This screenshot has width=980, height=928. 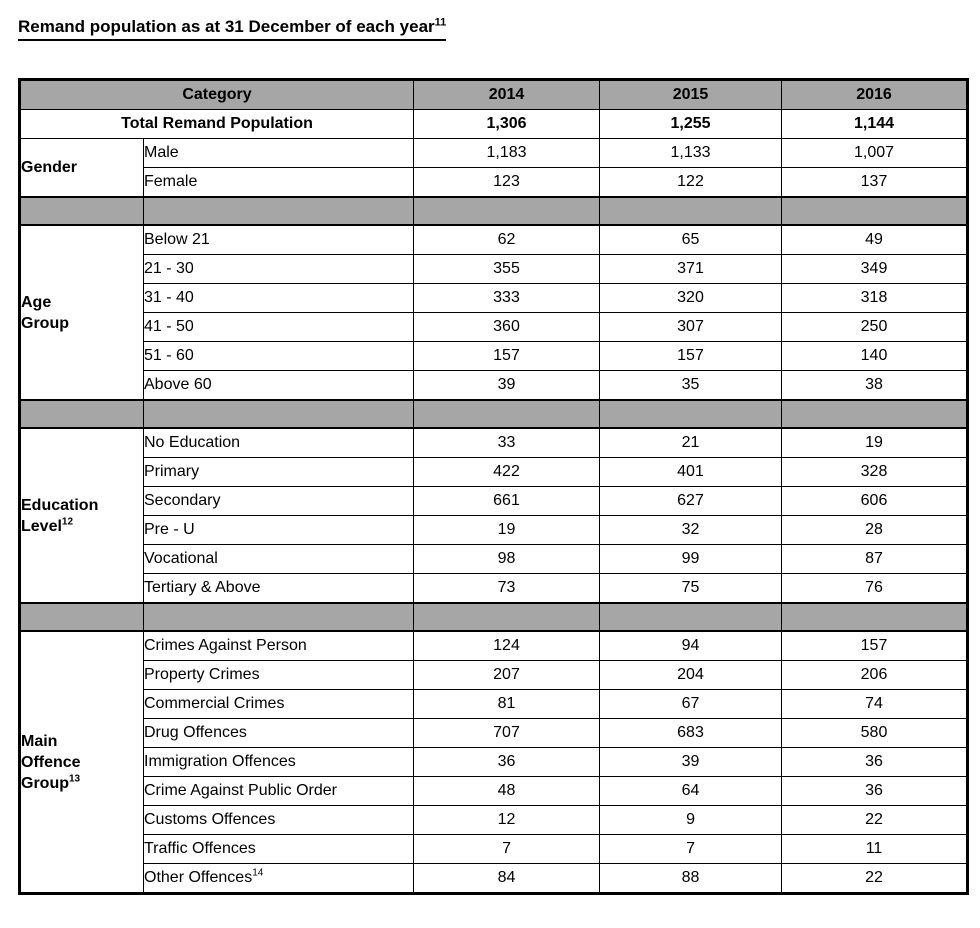 What do you see at coordinates (875, 269) in the screenshot?
I see `value-cell: 349` at bounding box center [875, 269].